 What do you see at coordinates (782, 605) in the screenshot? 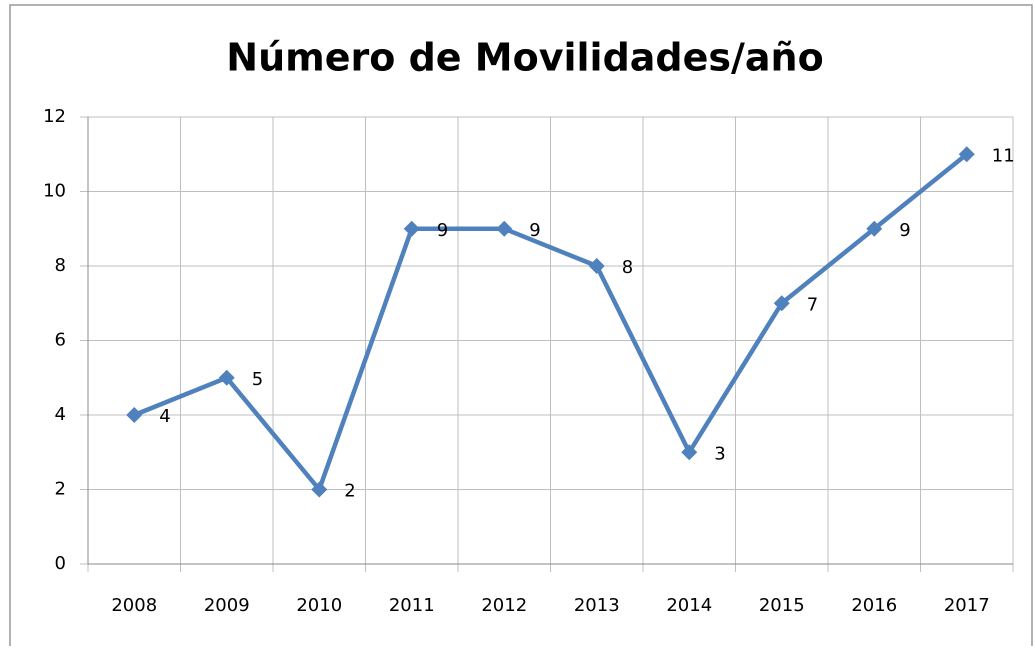
I see `x-tick-label: 2015` at bounding box center [782, 605].